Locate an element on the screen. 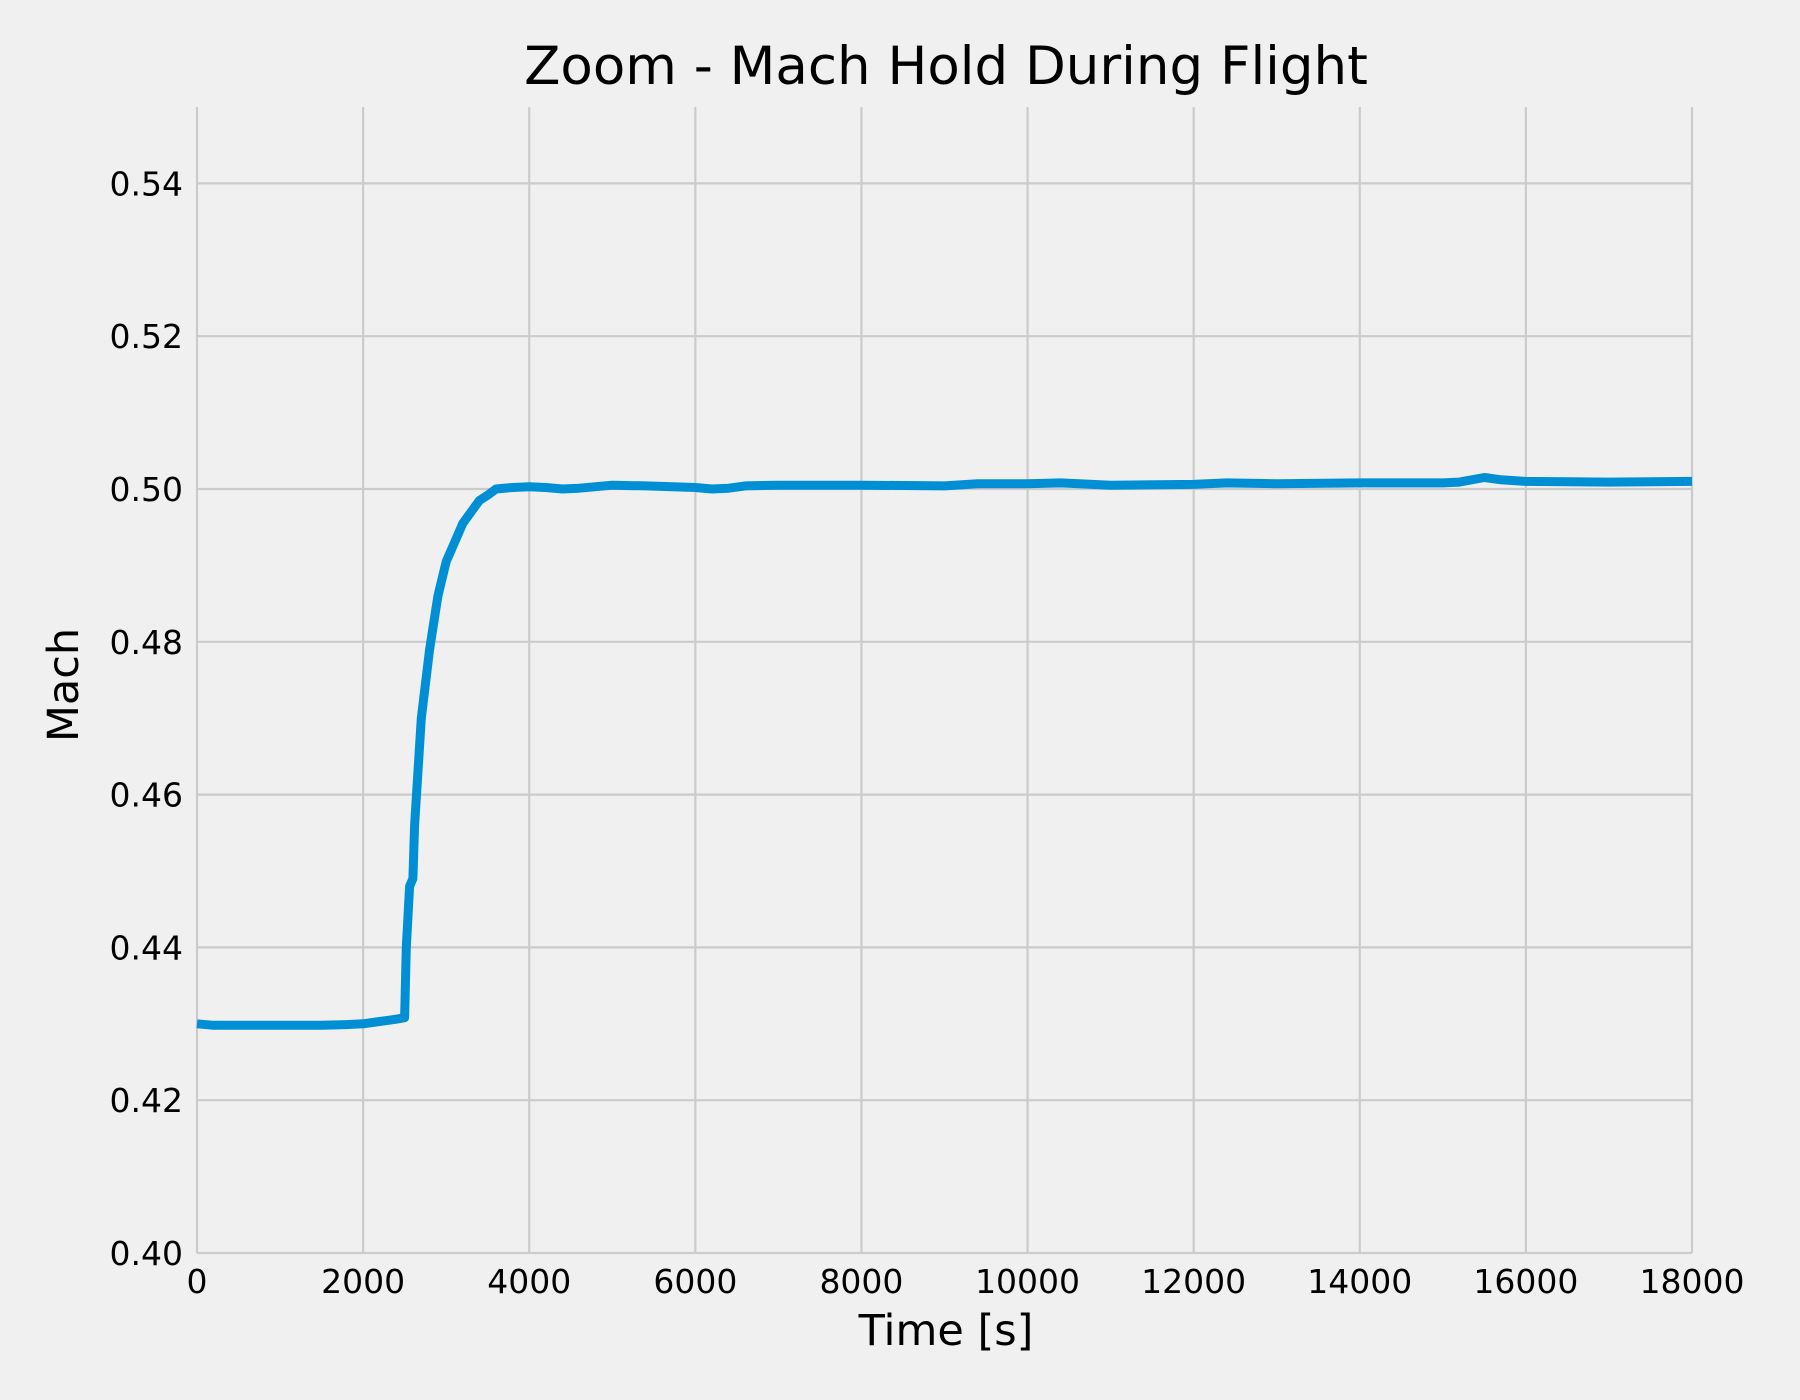 This screenshot has width=1800, height=1400. x-tick-label: 10000 is located at coordinates (1027, 1281).